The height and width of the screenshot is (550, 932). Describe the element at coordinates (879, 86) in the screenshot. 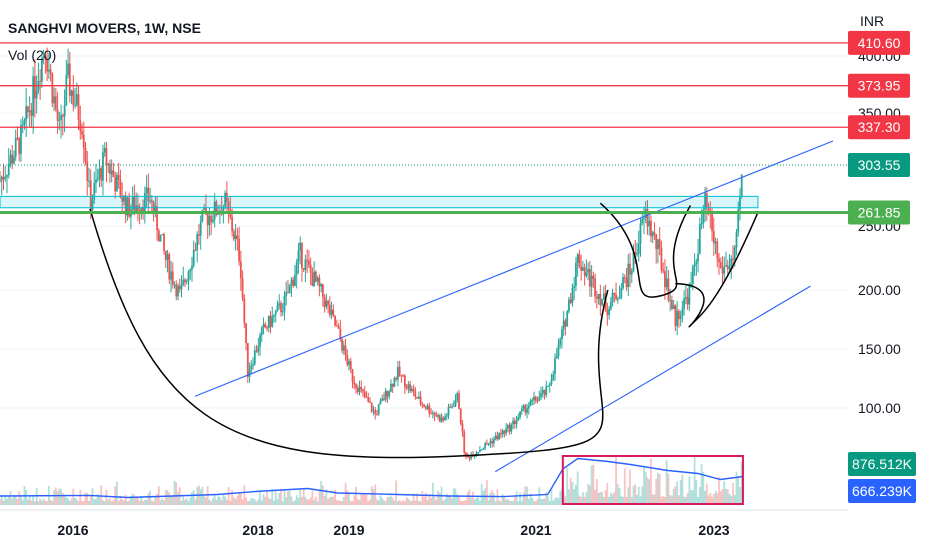

I see `price-tag-373-95: 373.95` at that location.